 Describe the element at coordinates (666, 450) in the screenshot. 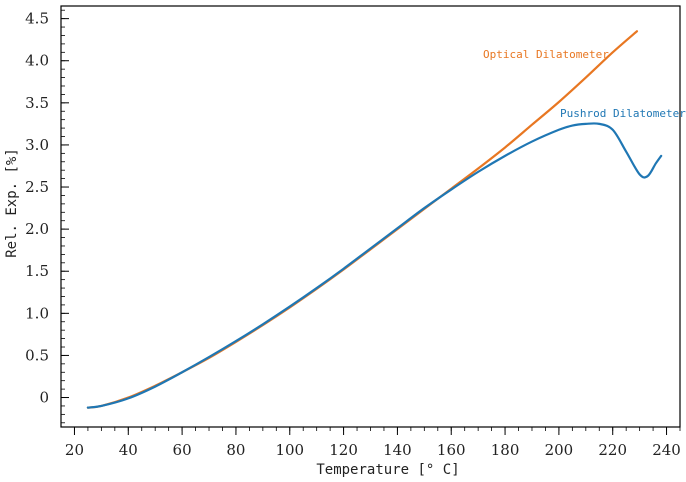

I see `x-tick-label: 240` at that location.